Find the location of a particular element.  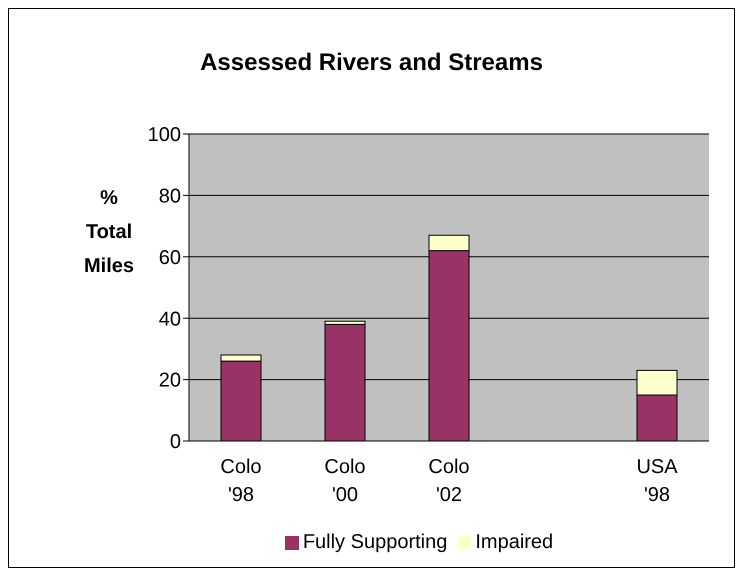

y-tick-label: 20 is located at coordinates (169, 381).